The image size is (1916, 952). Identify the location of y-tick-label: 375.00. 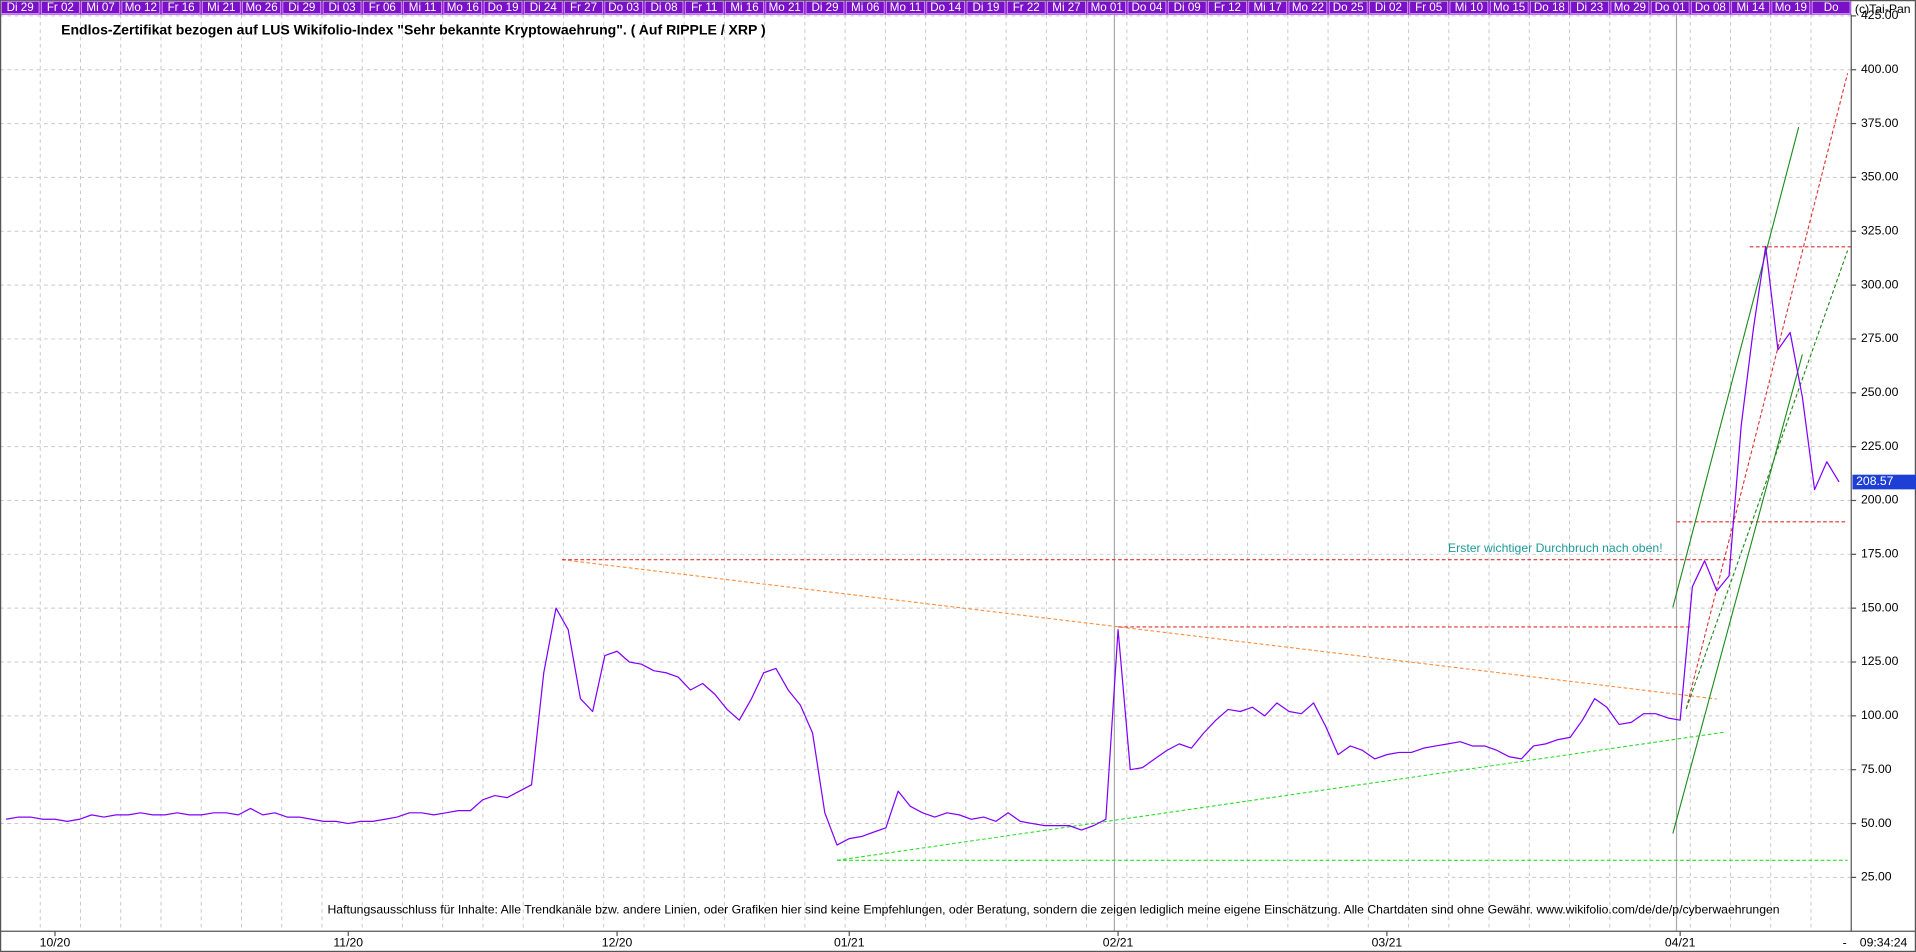
(1880, 123).